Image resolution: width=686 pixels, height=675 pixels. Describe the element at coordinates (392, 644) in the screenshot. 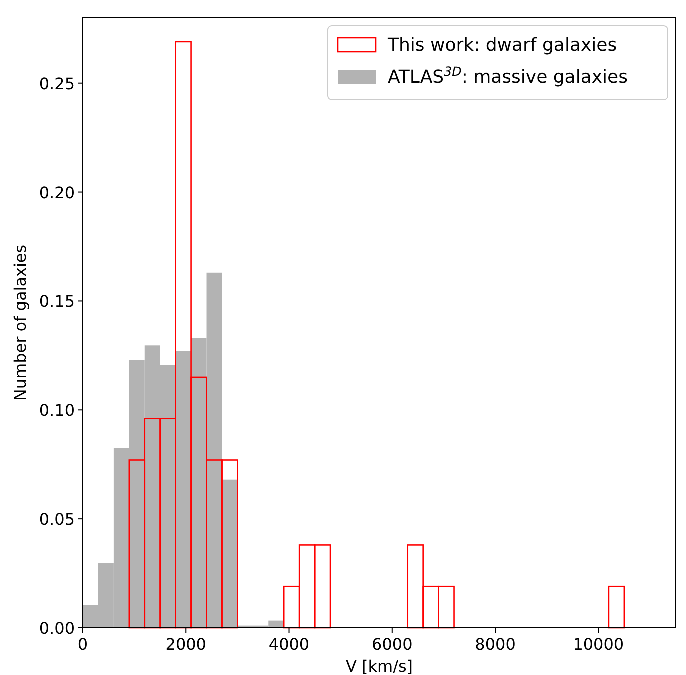

I see `x-tick-label: 6000` at that location.